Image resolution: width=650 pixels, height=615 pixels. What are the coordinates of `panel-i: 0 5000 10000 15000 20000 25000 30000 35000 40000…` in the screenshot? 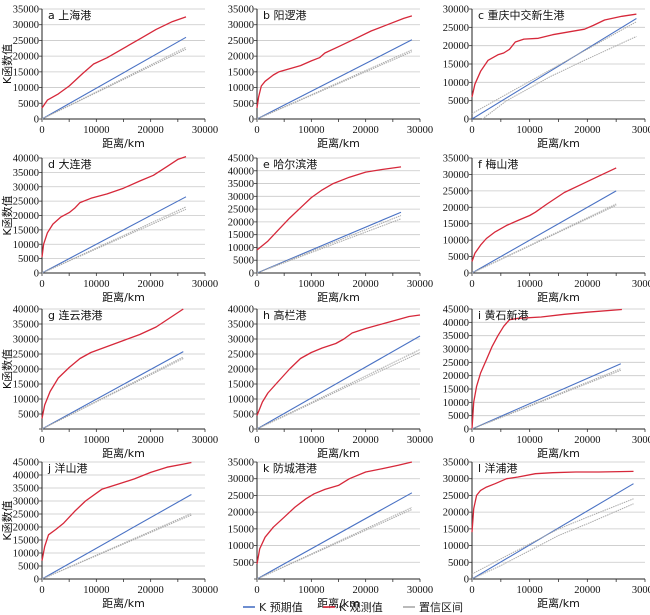 It's located at (546, 383).